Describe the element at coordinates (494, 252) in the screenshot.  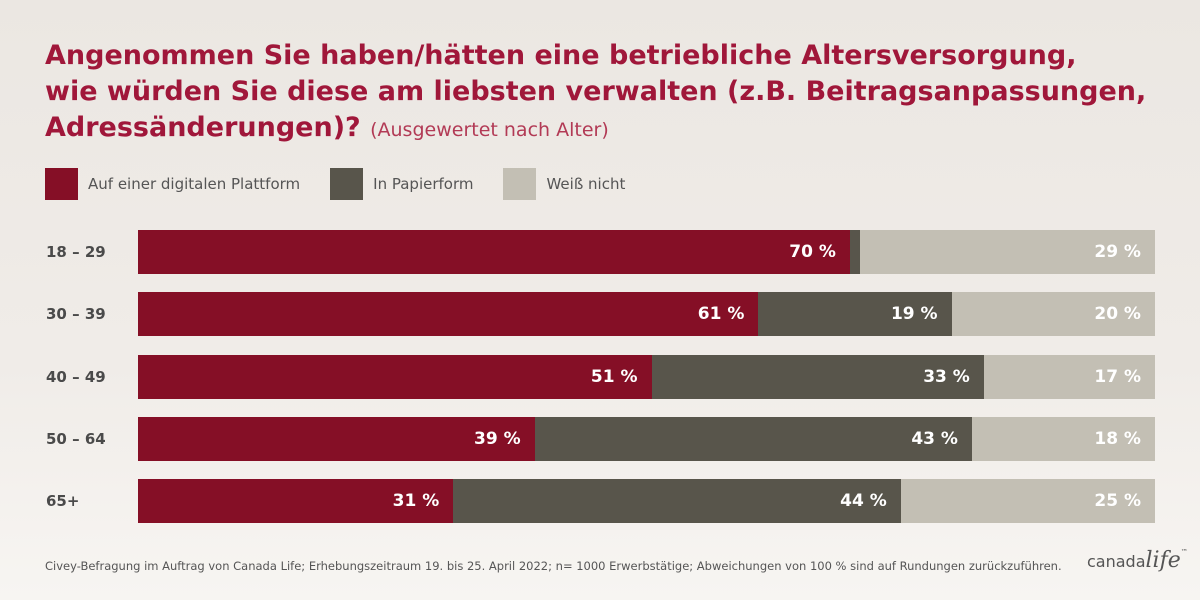
I see `bar-segment-digital: 70 %` at that location.